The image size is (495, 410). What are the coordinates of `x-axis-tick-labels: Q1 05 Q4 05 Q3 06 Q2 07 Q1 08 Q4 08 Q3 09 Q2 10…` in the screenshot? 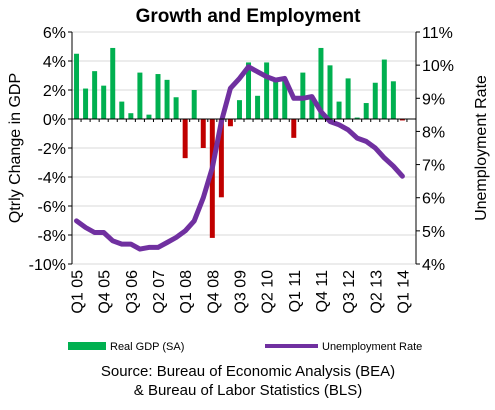 It's located at (241, 292).